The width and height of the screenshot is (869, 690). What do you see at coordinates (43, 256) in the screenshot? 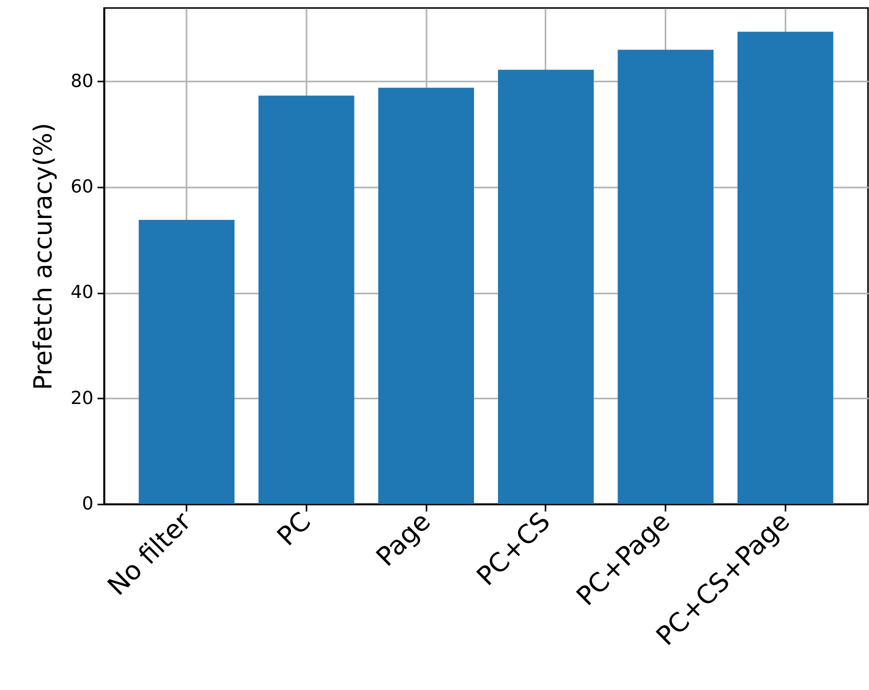
I see `y-axis-title: Prefetch accuracy(%)` at bounding box center [43, 256].